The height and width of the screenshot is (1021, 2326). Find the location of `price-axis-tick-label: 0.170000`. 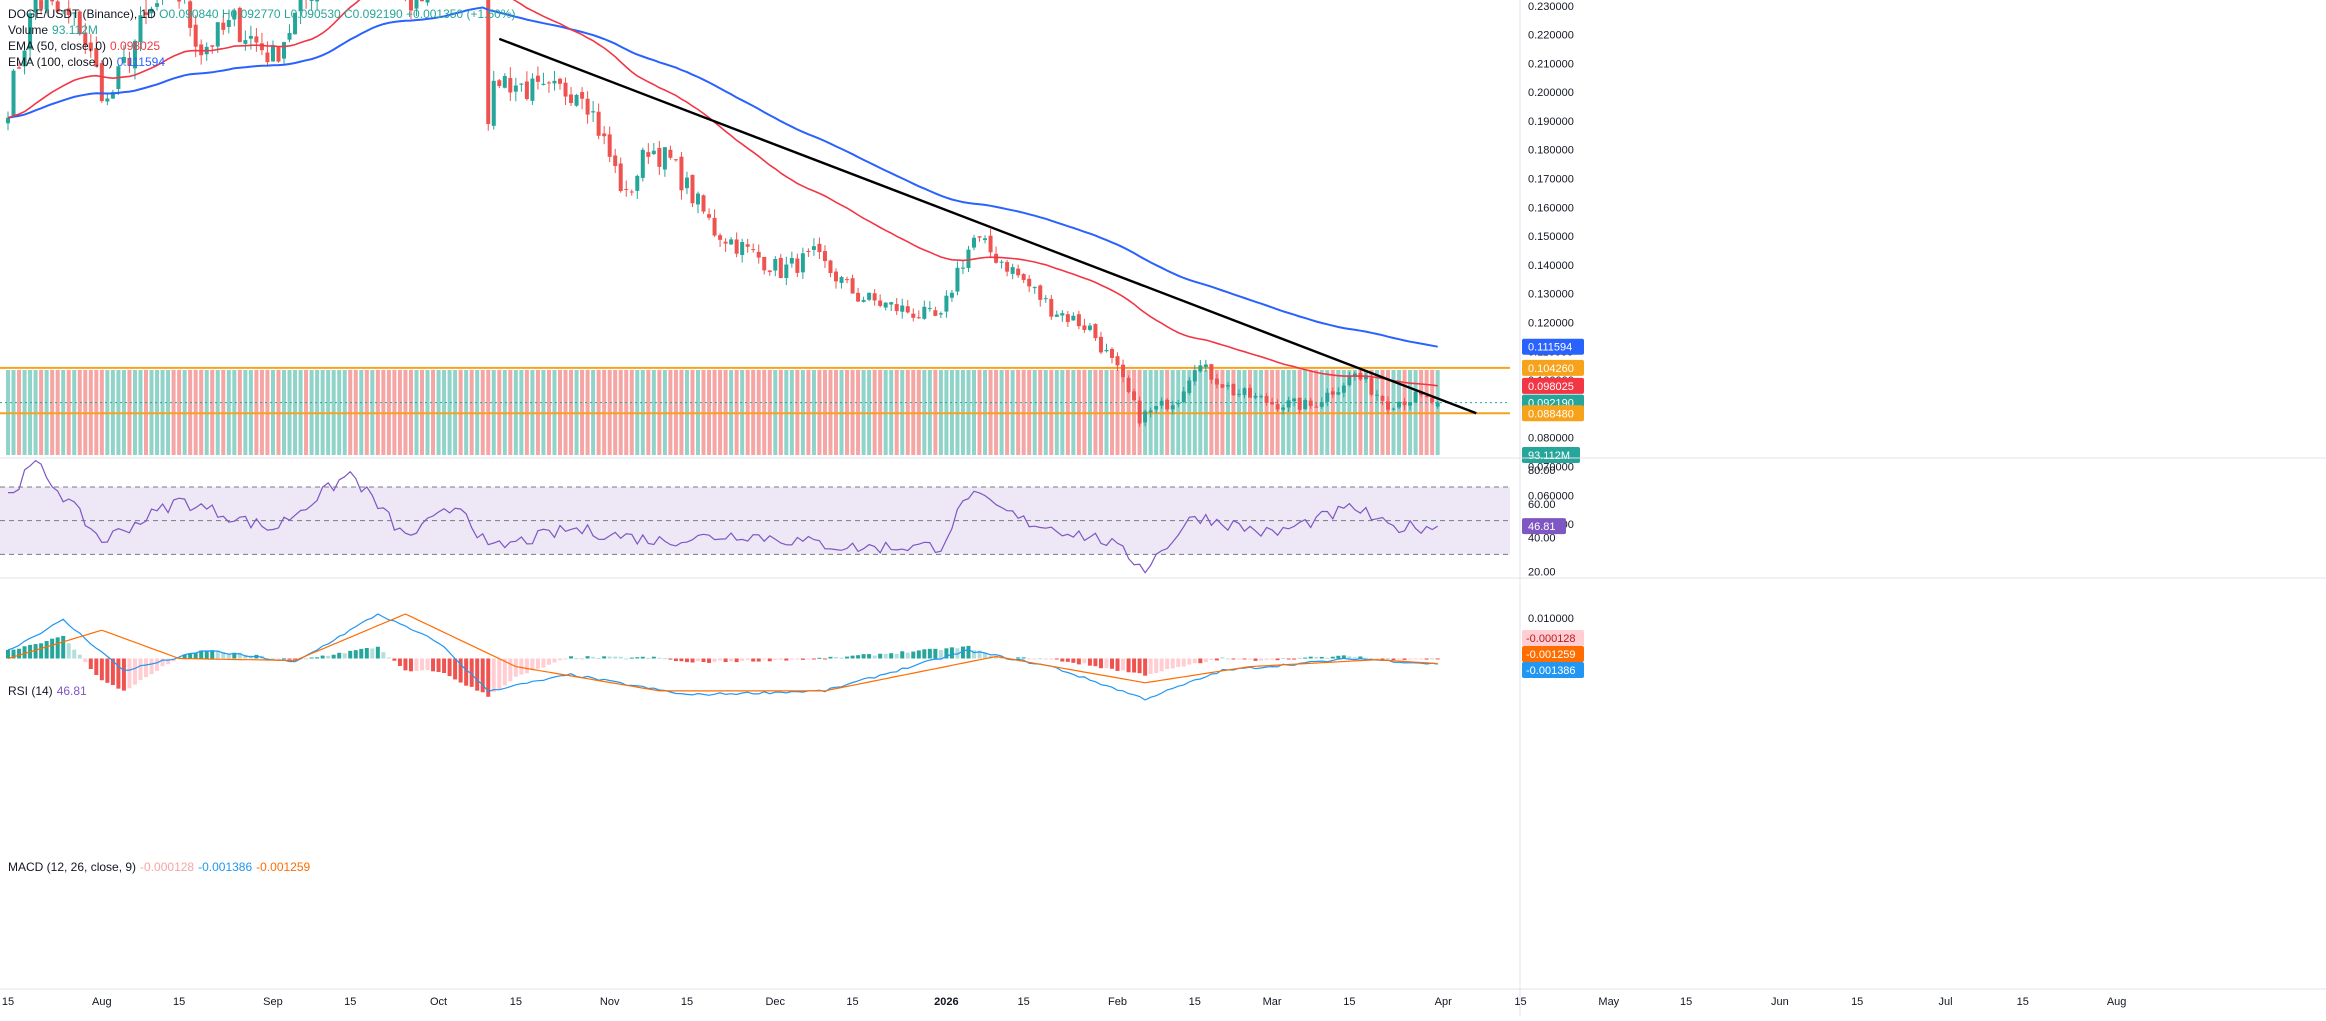

price-axis-tick-label: 0.170000 is located at coordinates (1551, 180).